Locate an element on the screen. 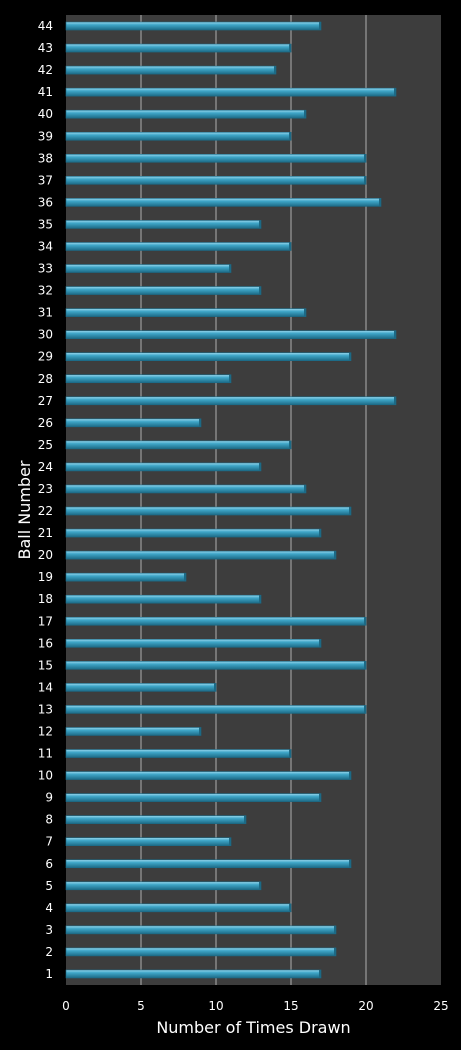  y-tick-label: 26 is located at coordinates (45, 423).